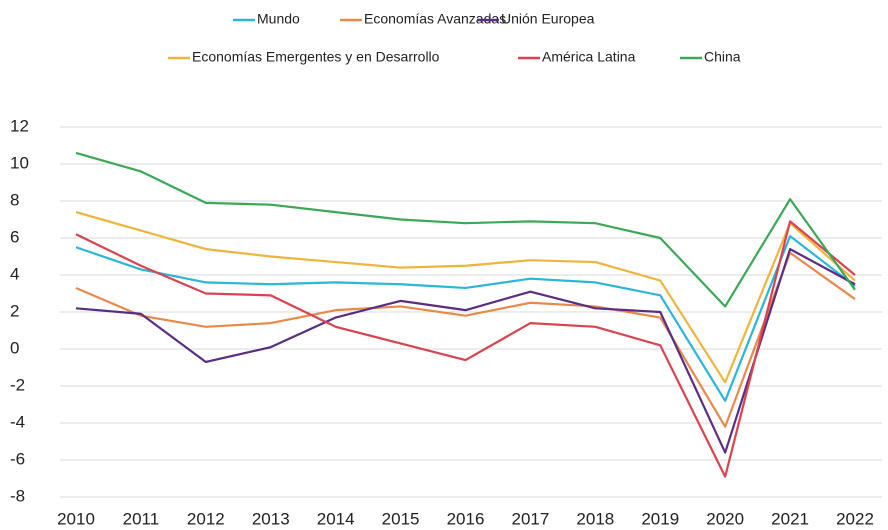 The width and height of the screenshot is (888, 530). What do you see at coordinates (17, 458) in the screenshot?
I see `y-tick-label: -6` at bounding box center [17, 458].